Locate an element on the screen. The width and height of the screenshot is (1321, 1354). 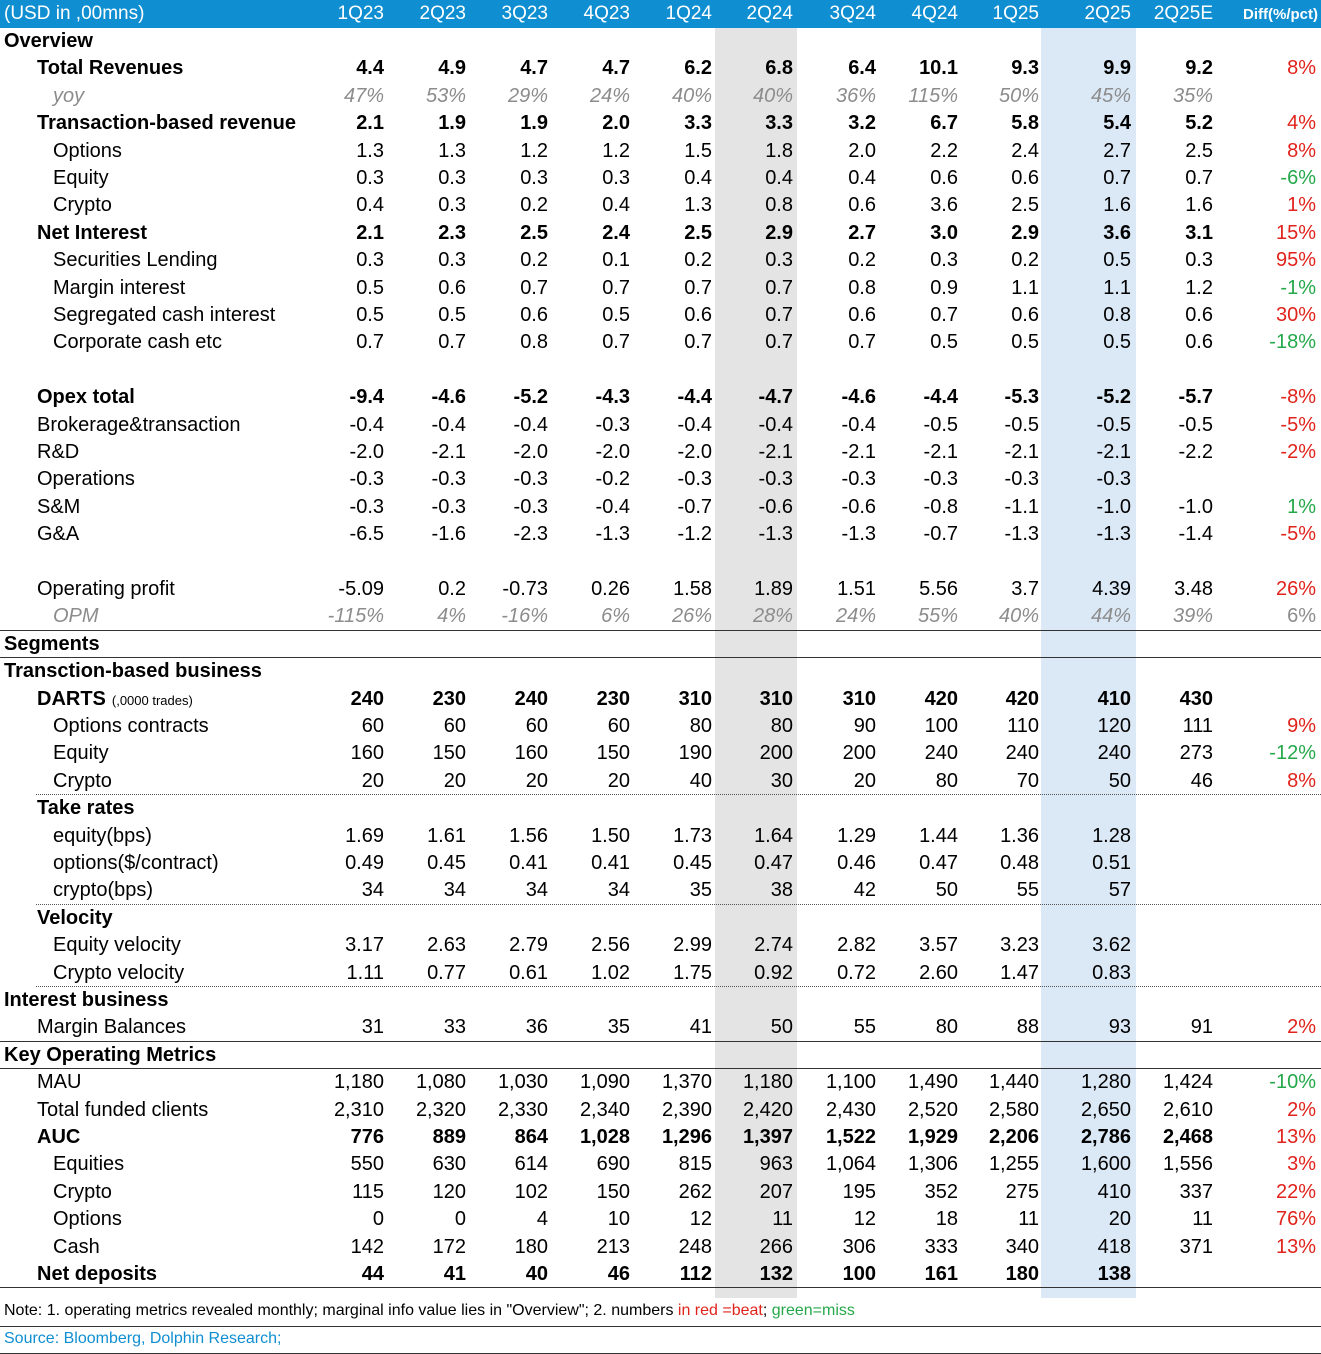
row-label-text: Opex total is located at coordinates (86, 397).